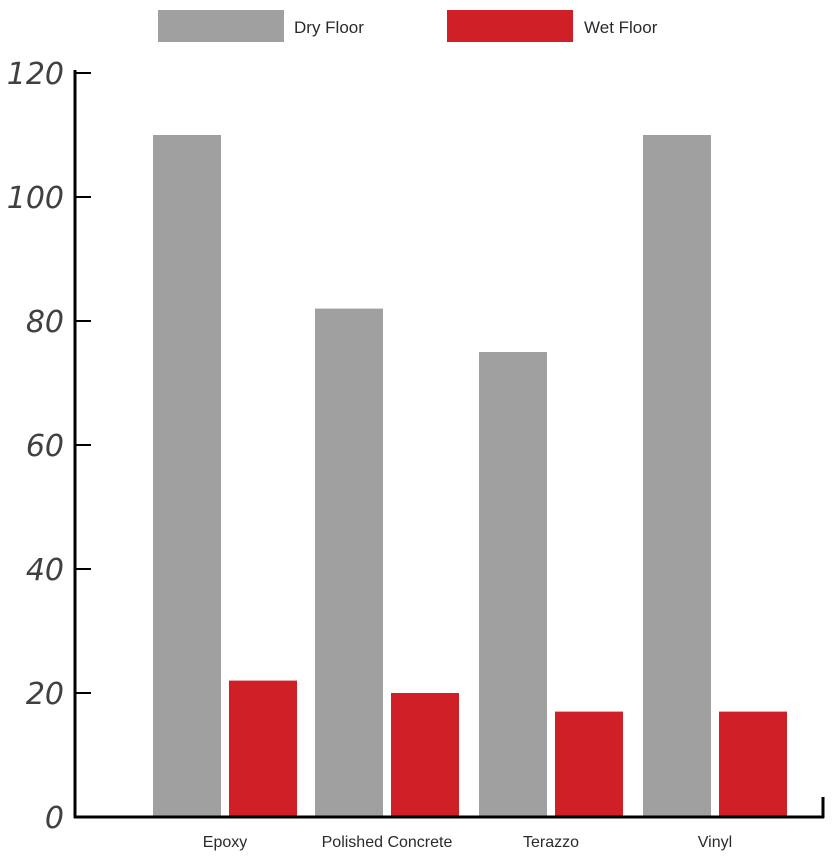 This screenshot has height=857, width=832. I want to click on x-tick-label: Terazzo, so click(551, 842).